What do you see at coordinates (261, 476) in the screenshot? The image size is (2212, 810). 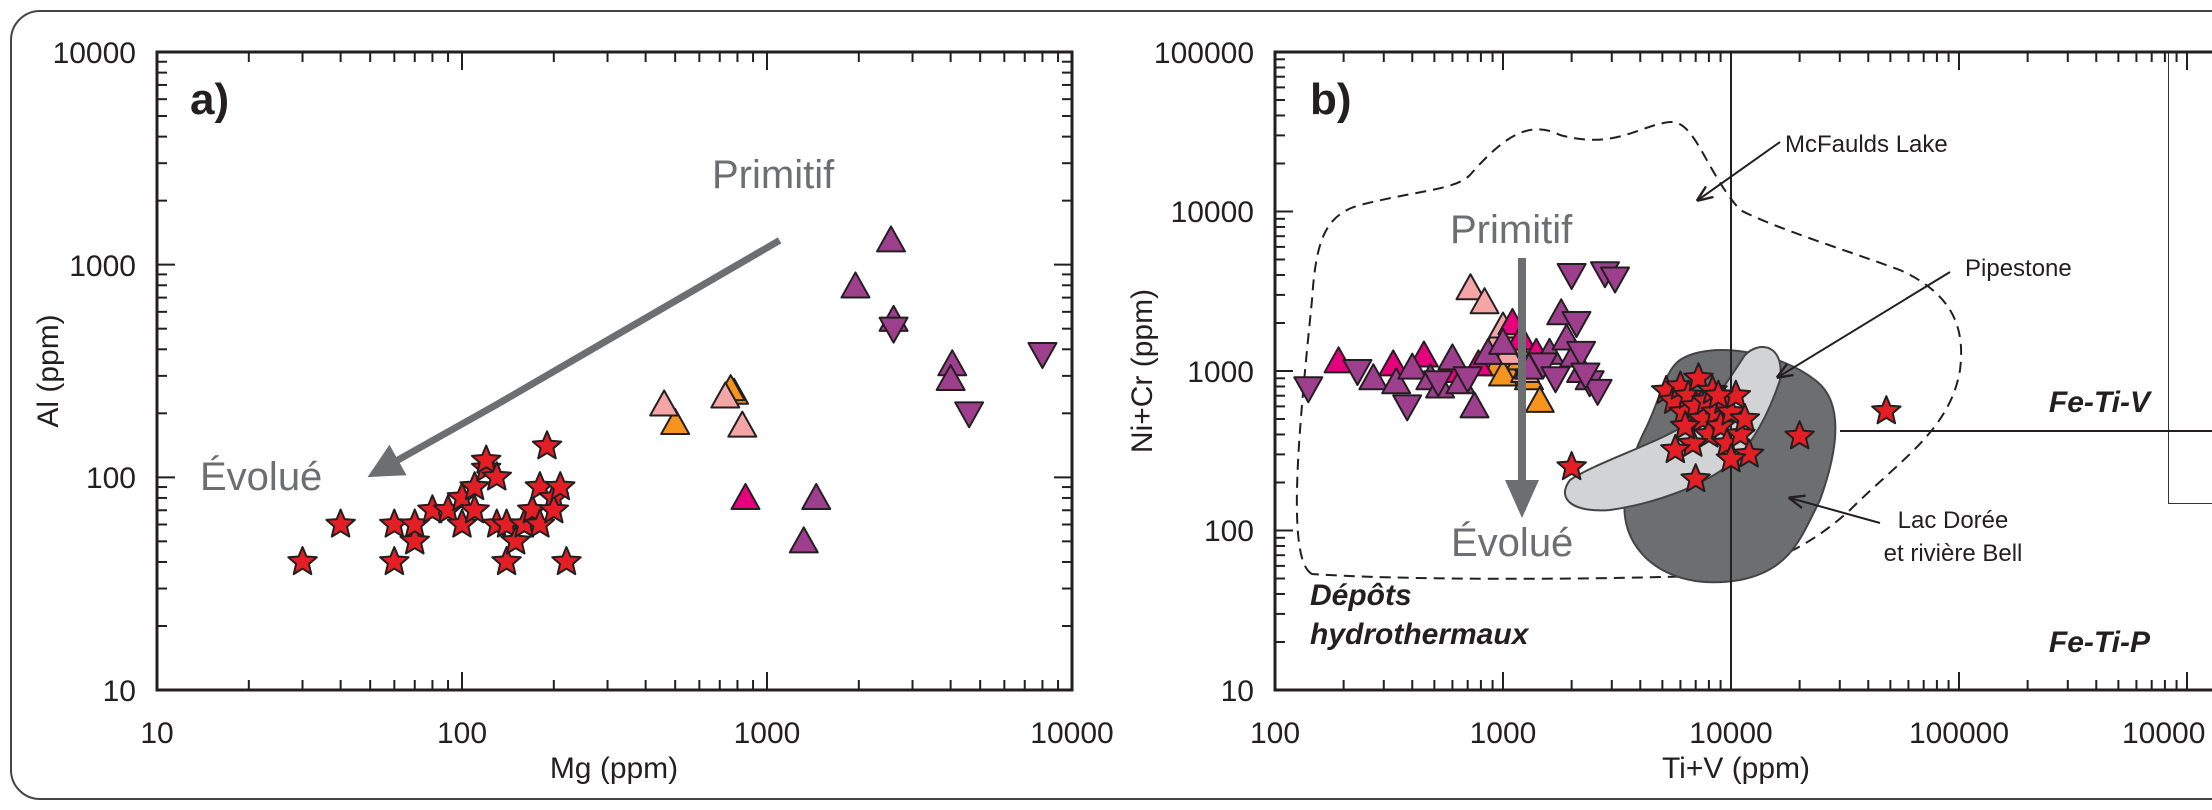 I see `panel-a-trend-end-label: Évolué` at bounding box center [261, 476].